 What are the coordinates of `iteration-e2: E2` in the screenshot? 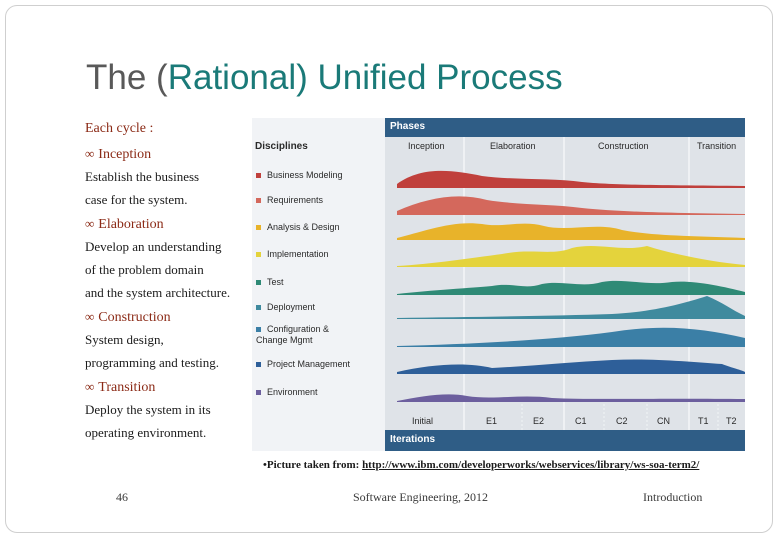 It's located at (539, 421).